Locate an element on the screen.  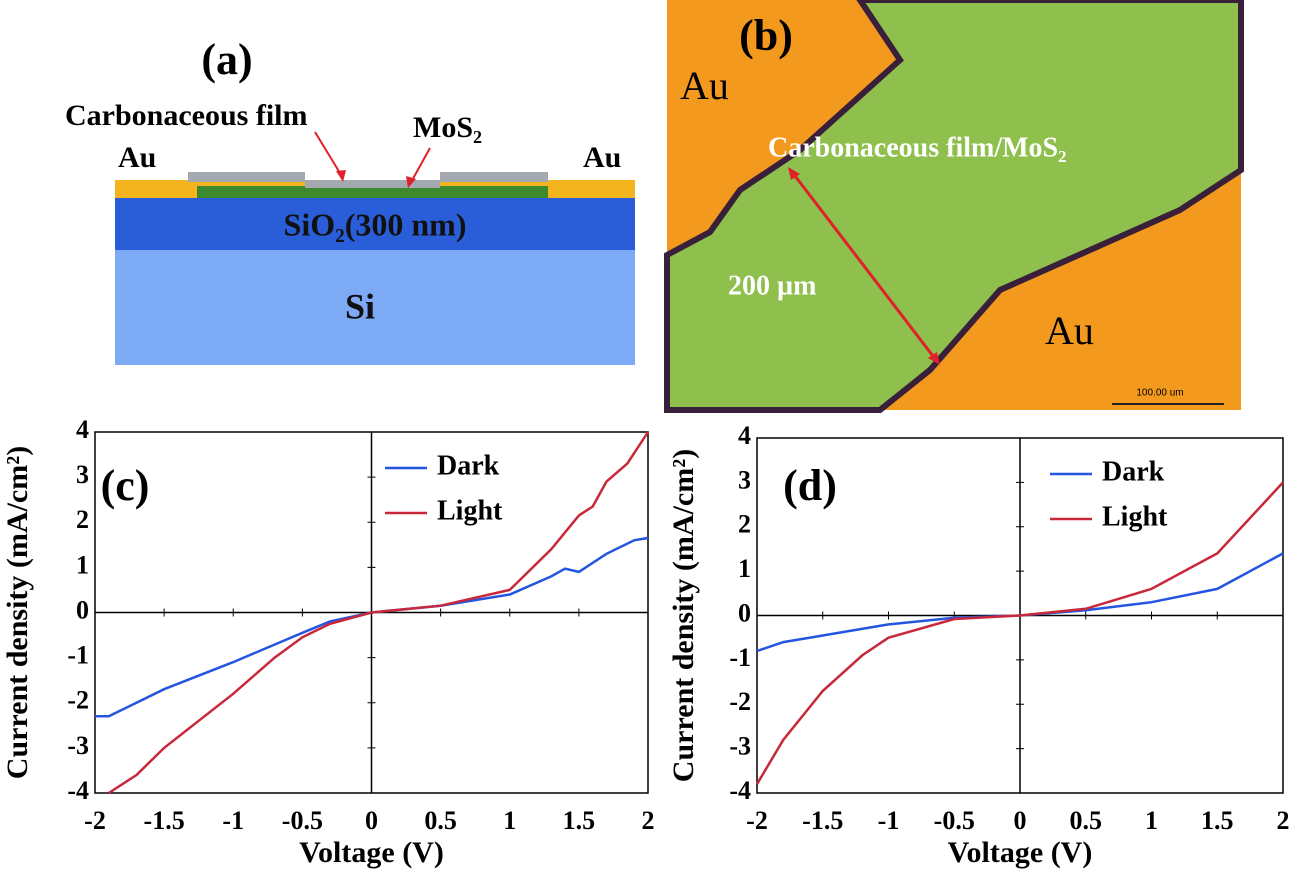
width-label: 200 µm is located at coordinates (772, 285).